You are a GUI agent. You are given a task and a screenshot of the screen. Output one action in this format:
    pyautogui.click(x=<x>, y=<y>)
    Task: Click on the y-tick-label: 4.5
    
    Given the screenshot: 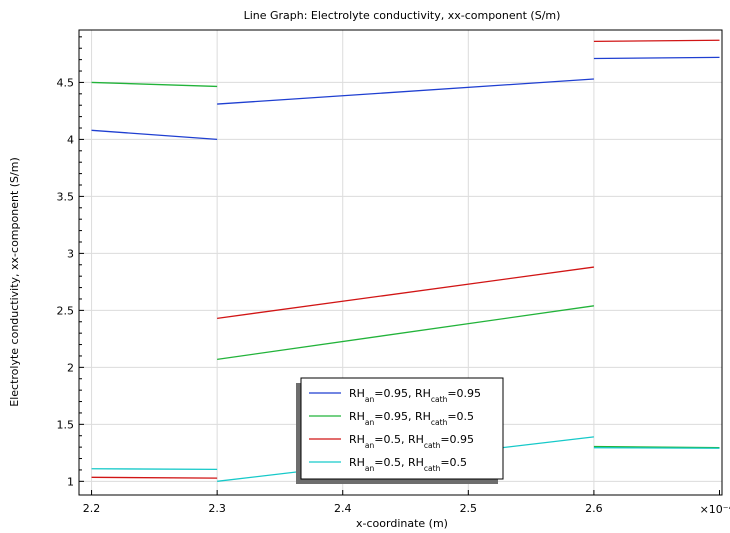 What is the action you would take?
    pyautogui.click(x=66, y=82)
    